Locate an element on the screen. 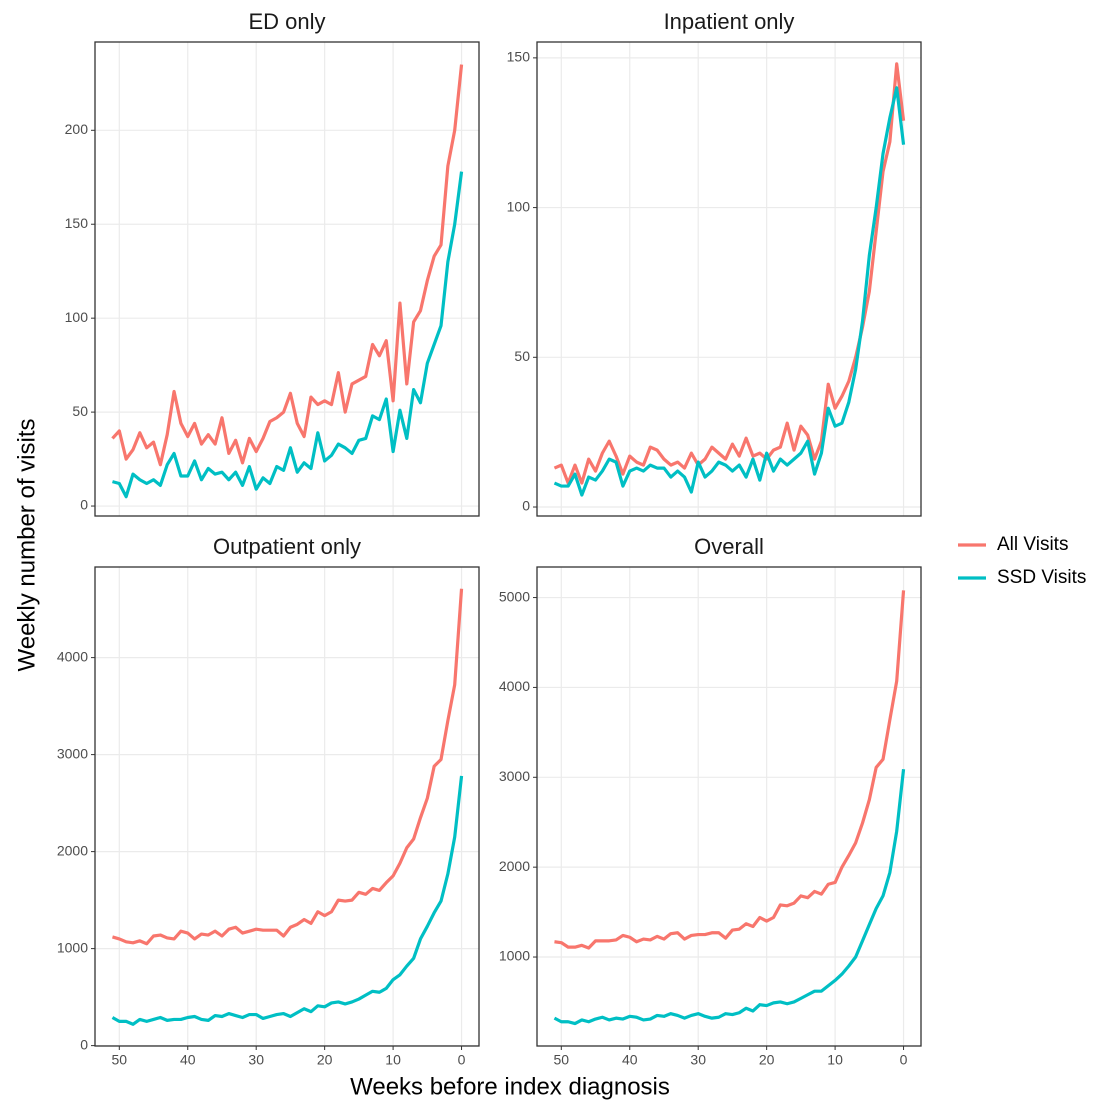 The width and height of the screenshot is (1111, 1105). y-tick-label: 200 is located at coordinates (77, 129).